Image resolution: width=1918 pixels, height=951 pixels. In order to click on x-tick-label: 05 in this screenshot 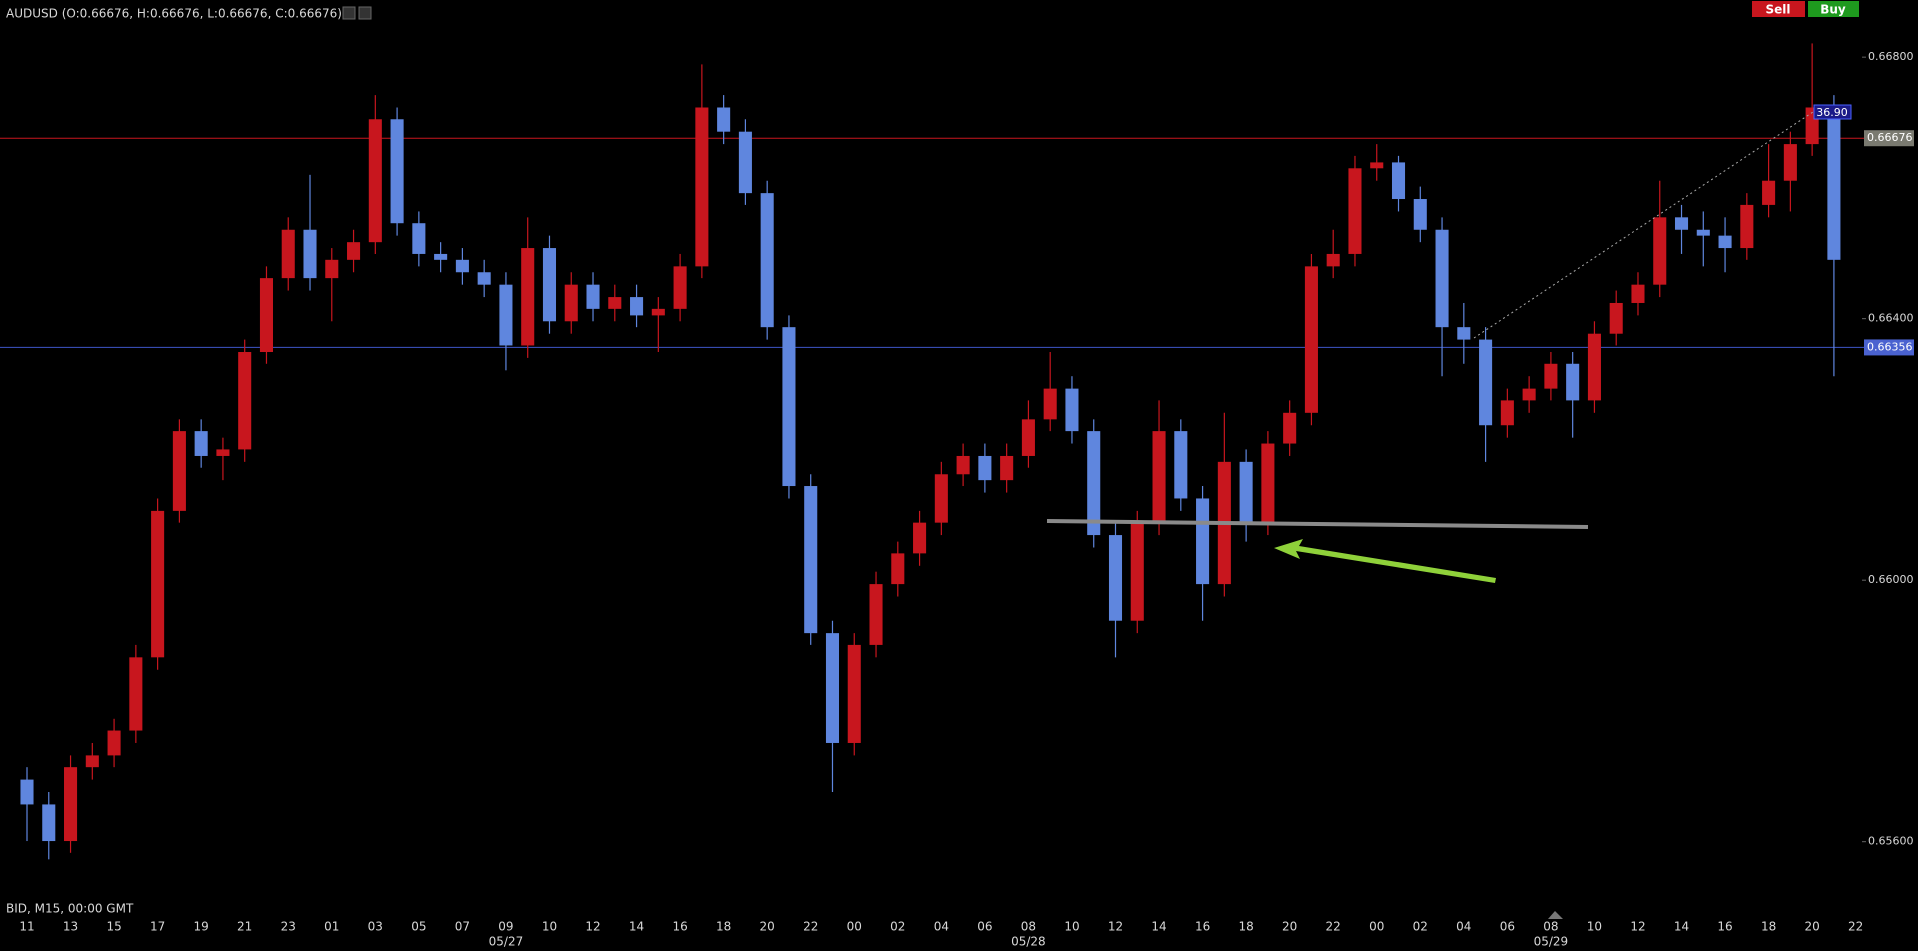, I will do `click(418, 927)`.